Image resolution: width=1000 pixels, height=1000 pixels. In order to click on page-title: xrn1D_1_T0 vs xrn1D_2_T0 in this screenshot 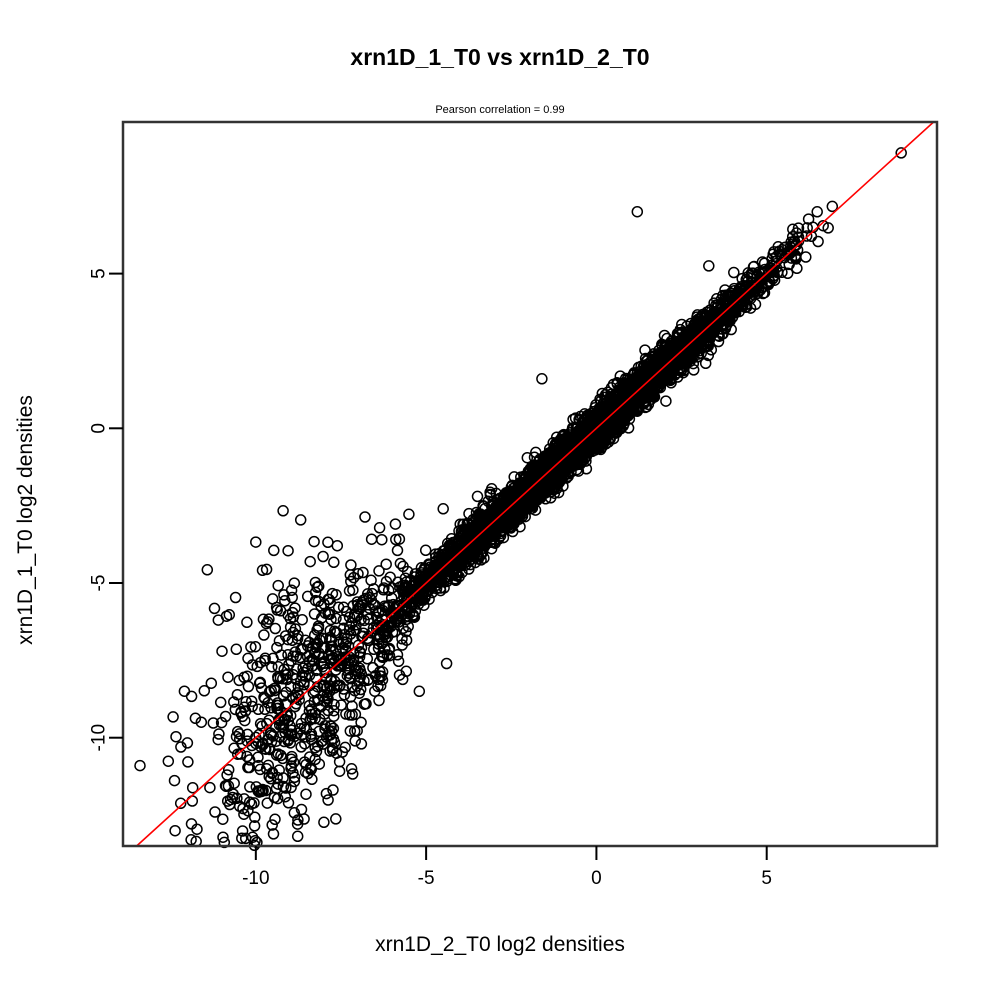, I will do `click(500, 57)`.